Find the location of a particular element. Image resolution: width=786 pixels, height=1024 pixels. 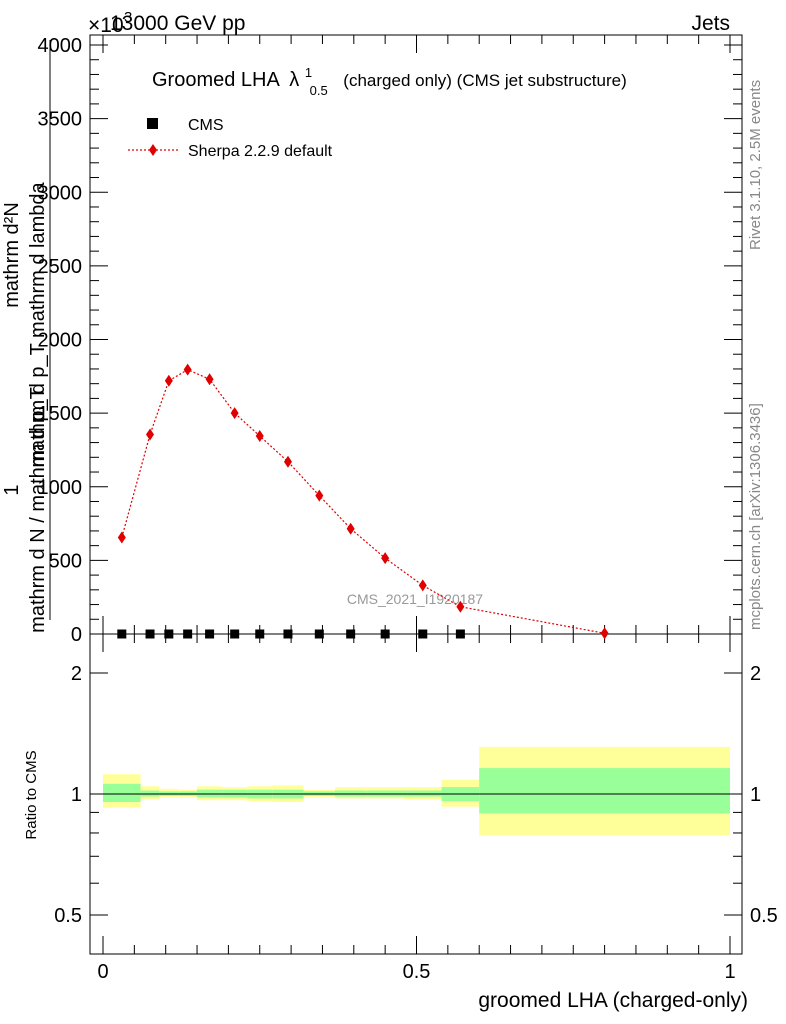

ylabel-denominator: mathrm d p_T mathrm d lambda is located at coordinates (38, 324).